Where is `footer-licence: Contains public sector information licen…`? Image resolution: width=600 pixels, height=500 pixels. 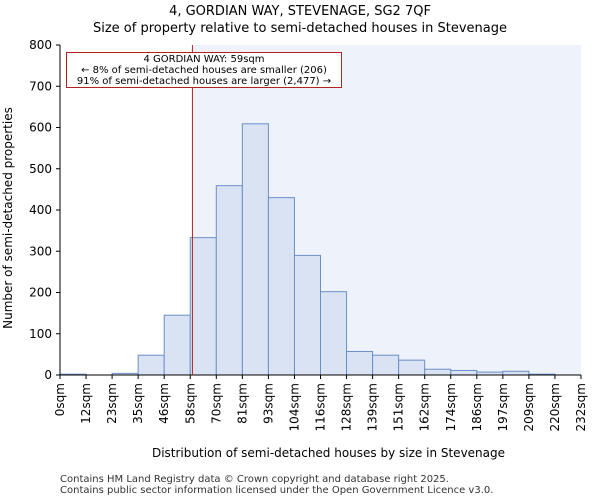 footer-licence: Contains public sector information licen… is located at coordinates (277, 490).